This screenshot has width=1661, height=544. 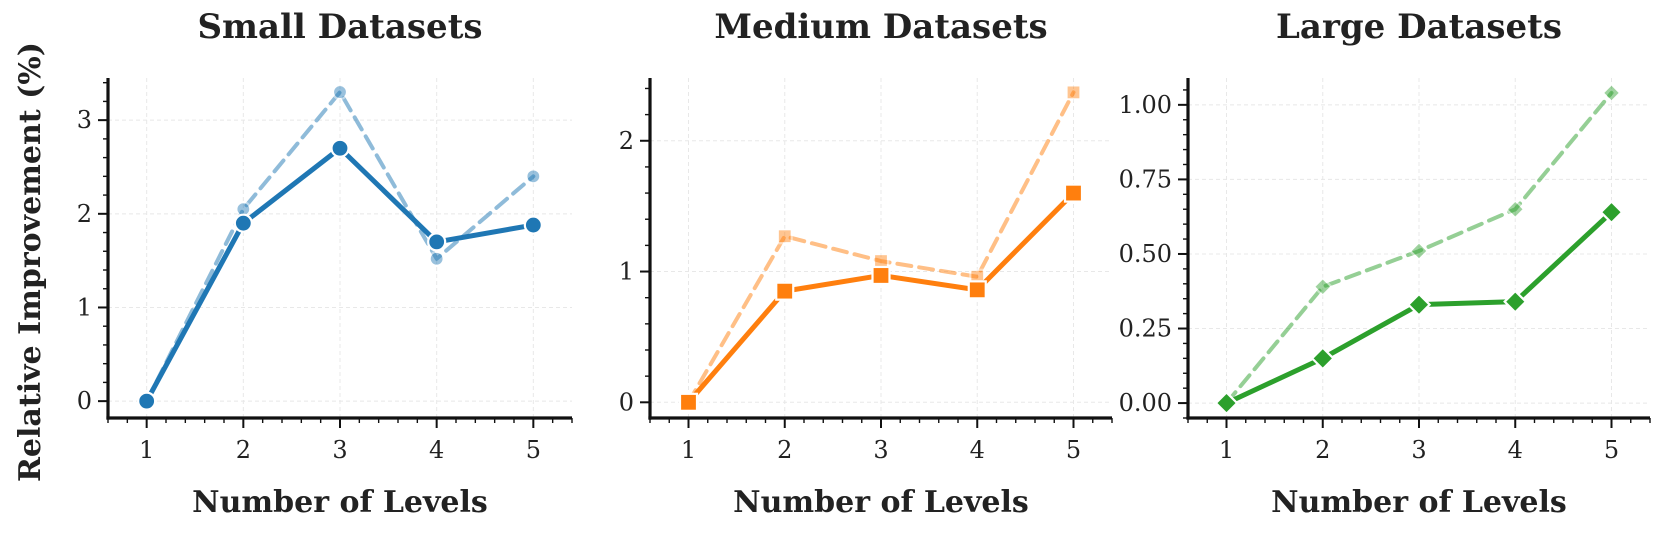 What do you see at coordinates (1145, 105) in the screenshot?
I see `y-tick-label: 1.00` at bounding box center [1145, 105].